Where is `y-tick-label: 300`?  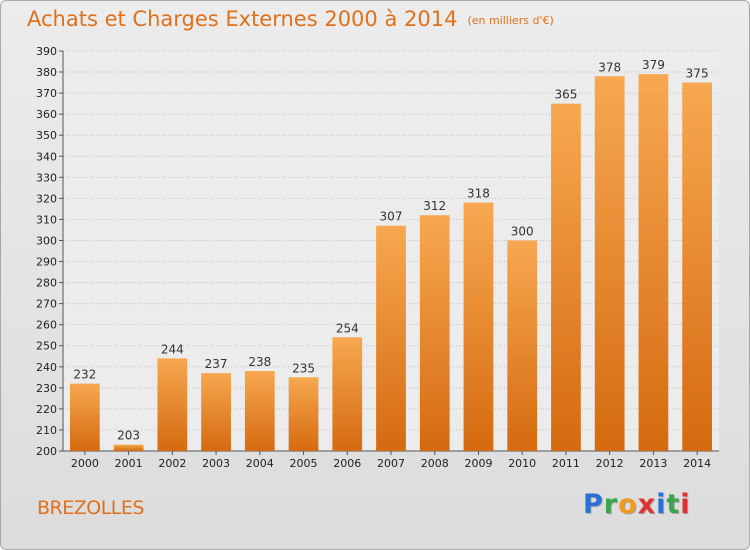
y-tick-label: 300 is located at coordinates (46, 240).